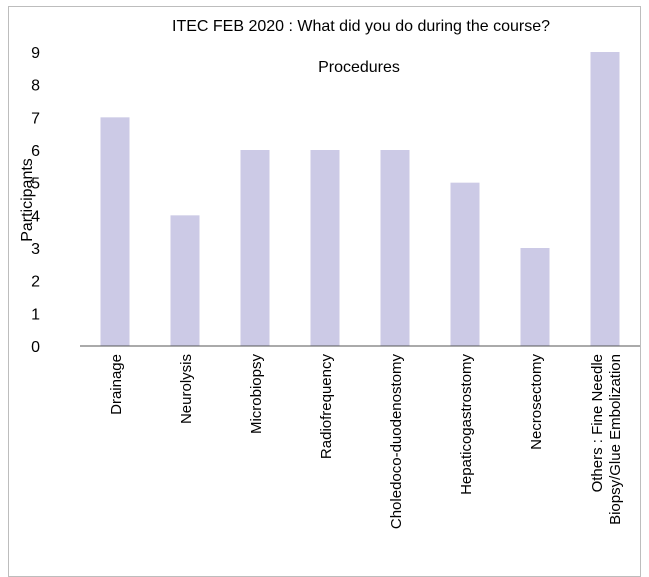  Describe the element at coordinates (466, 424) in the screenshot. I see `x-tick-label: Hepaticogastrostomy` at that location.